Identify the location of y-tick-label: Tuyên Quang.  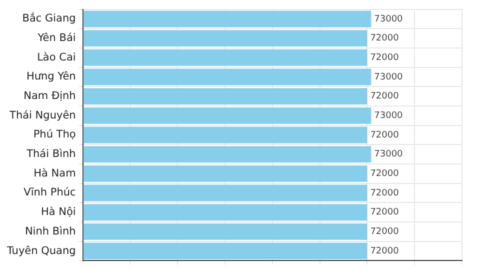
(41, 250).